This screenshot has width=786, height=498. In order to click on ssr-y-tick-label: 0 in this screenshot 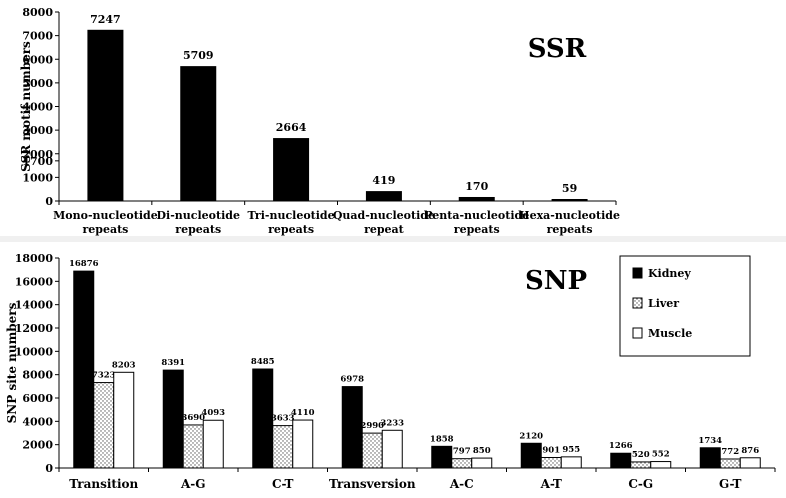, I will do `click(49, 201)`.